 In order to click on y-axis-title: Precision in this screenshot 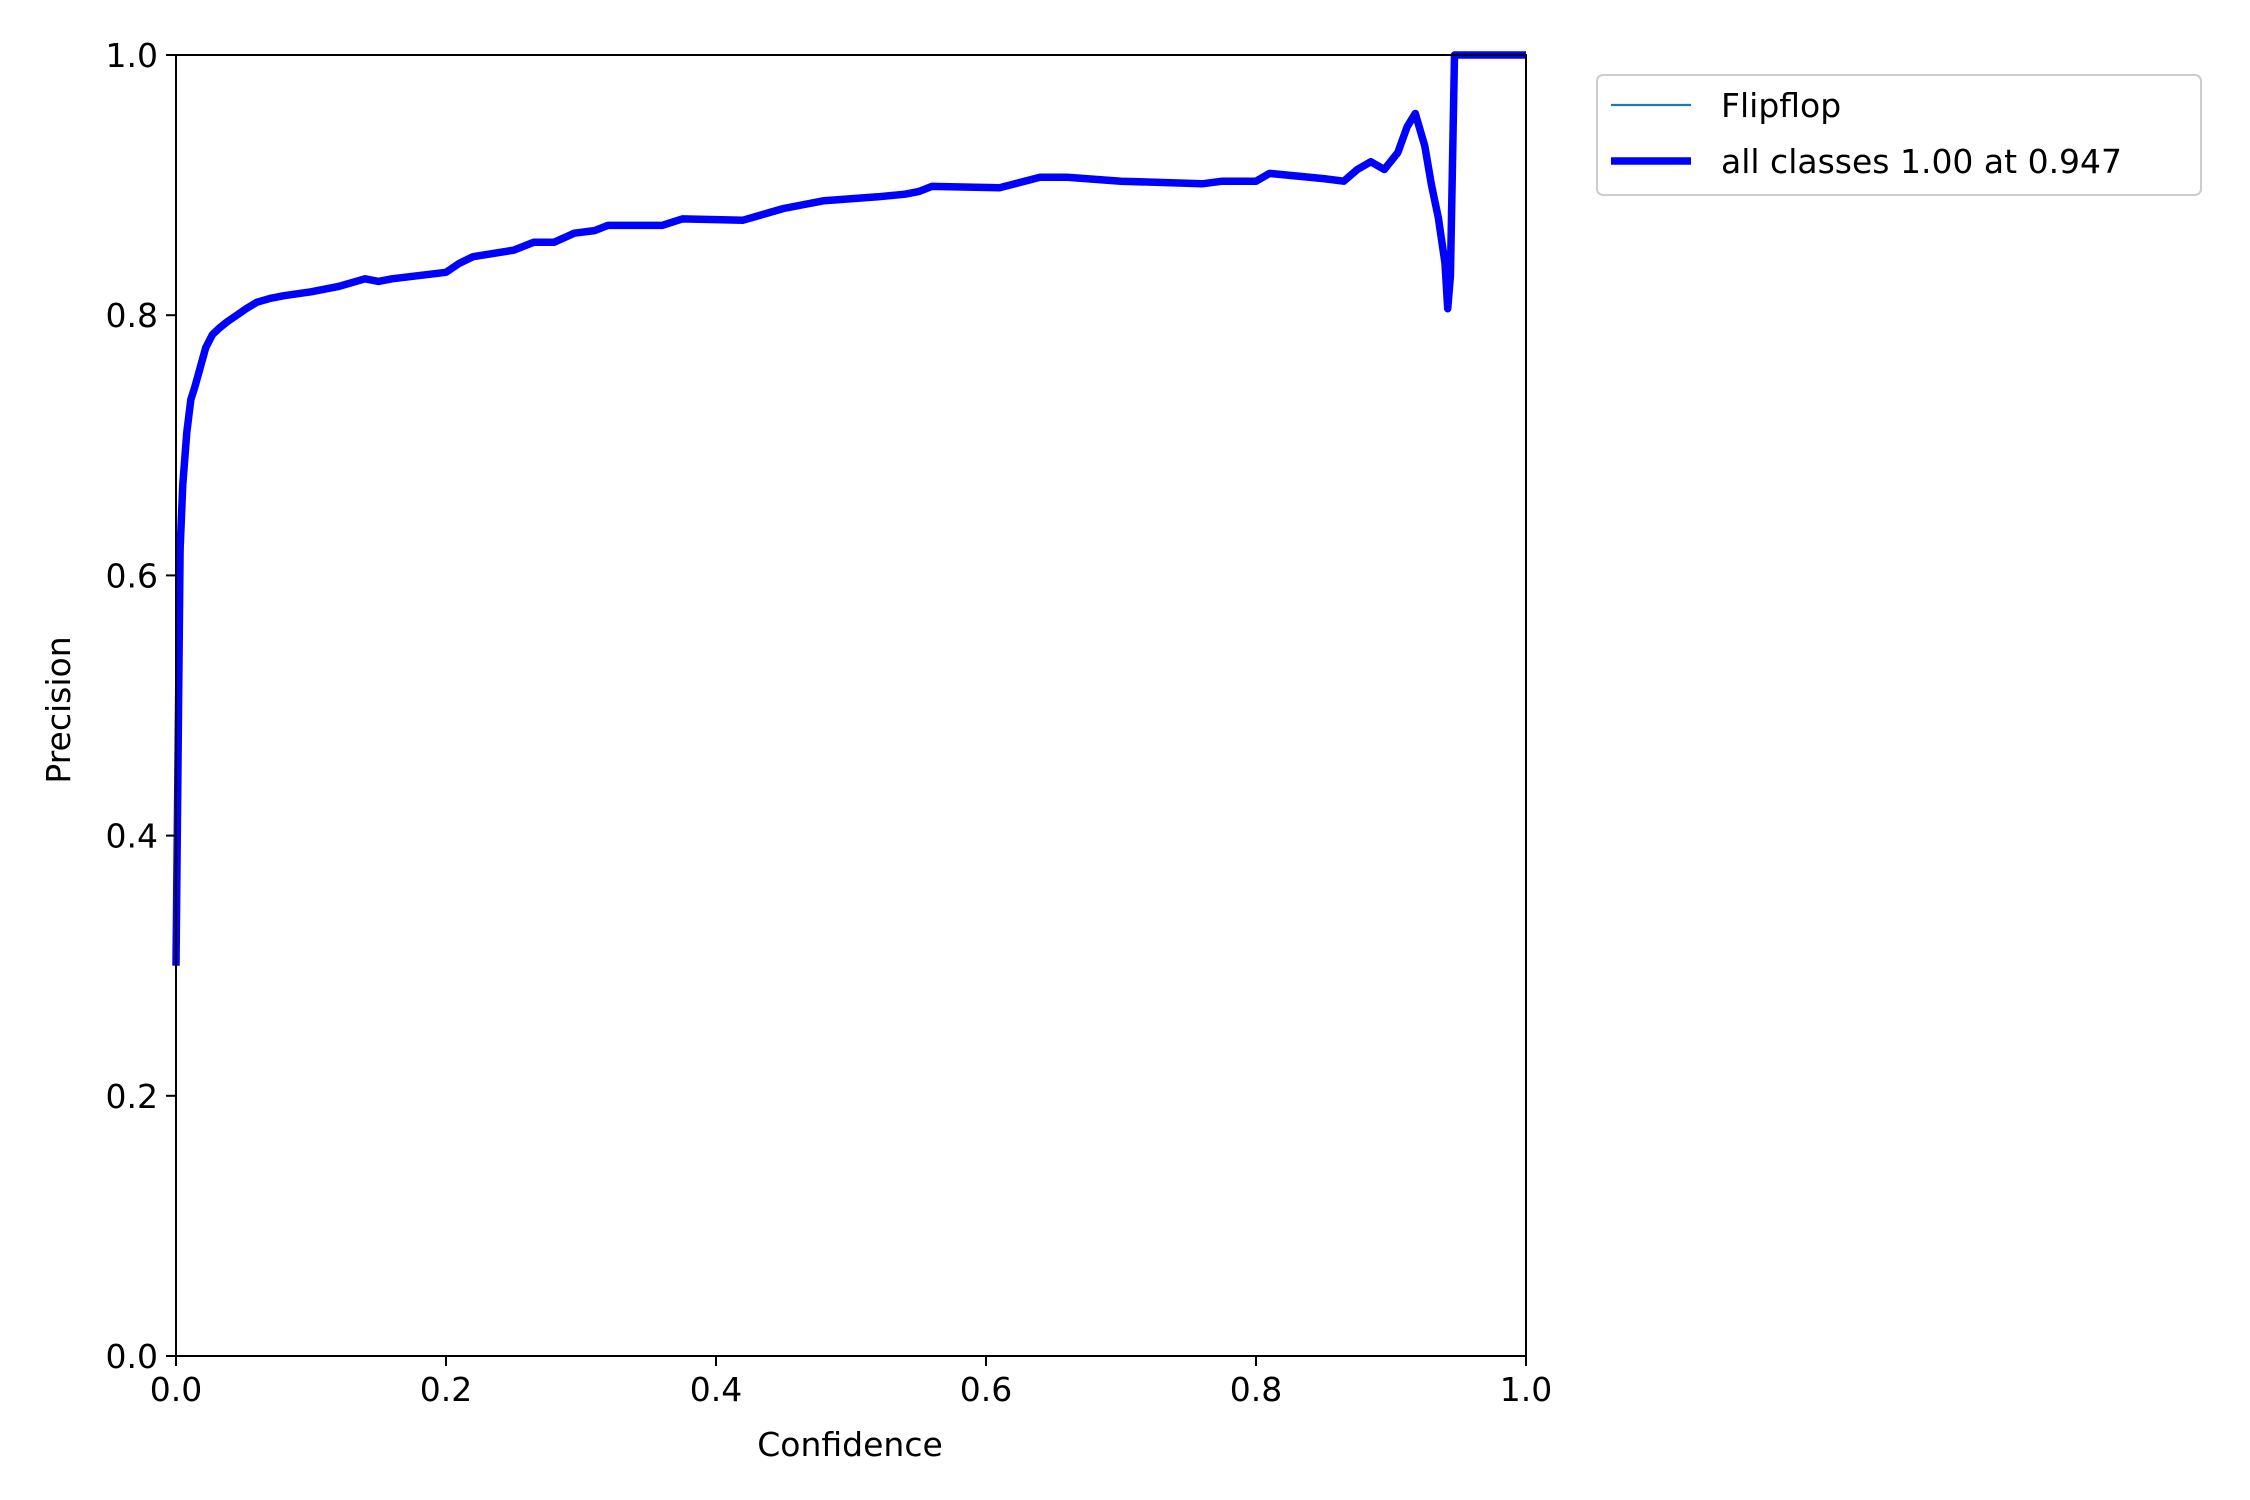, I will do `click(58, 709)`.